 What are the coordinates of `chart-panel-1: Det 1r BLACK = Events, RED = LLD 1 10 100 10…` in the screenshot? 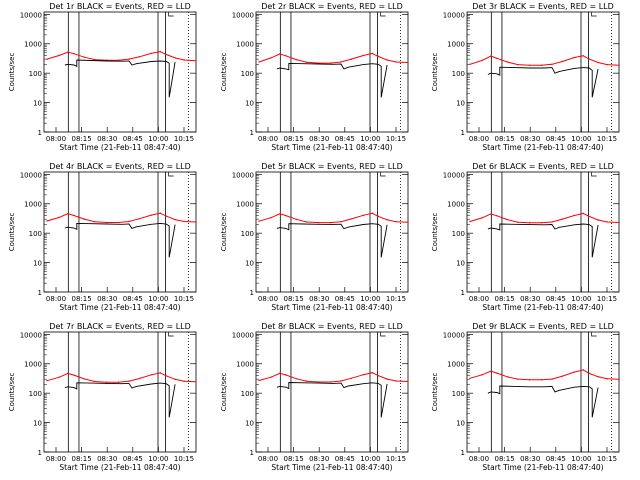 It's located at (102, 77).